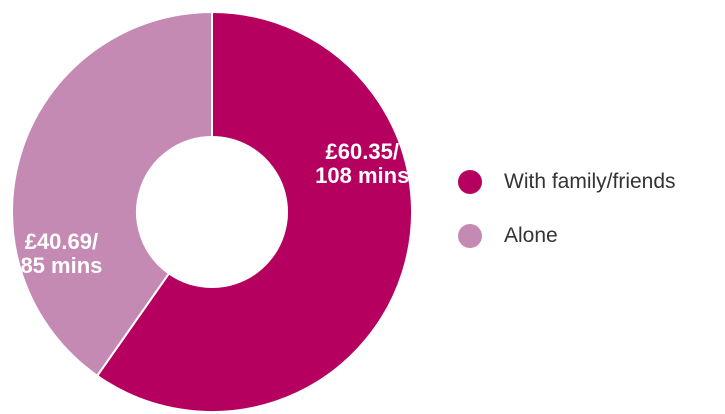 The height and width of the screenshot is (414, 725). I want to click on slice-label-with-family-friends: £60.35/108 mins, so click(362, 163).